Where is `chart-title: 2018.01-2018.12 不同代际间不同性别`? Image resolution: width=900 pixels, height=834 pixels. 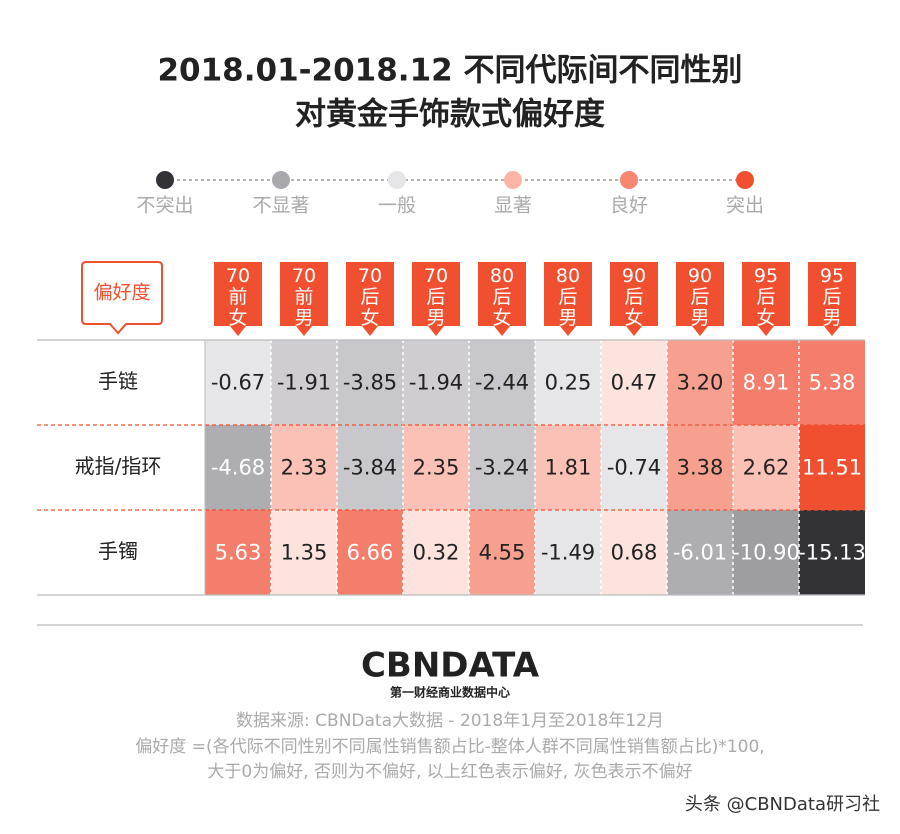 chart-title: 2018.01-2018.12 不同代际间不同性别 is located at coordinates (449, 71).